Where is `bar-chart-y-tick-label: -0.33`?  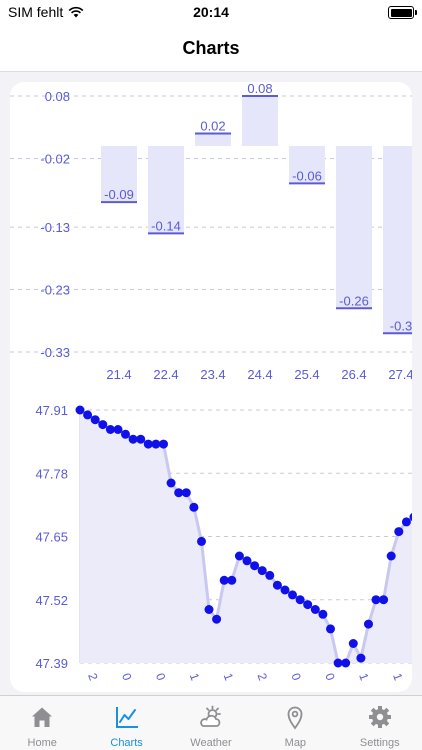 bar-chart-y-tick-label: -0.33 is located at coordinates (55, 352).